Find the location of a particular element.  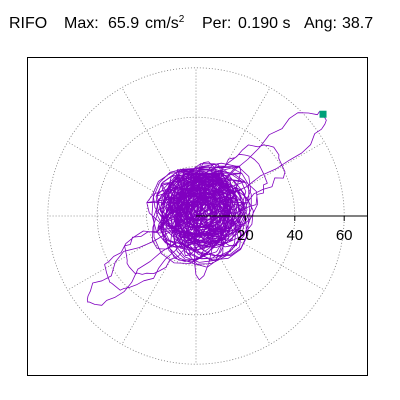

max-label: Max: is located at coordinates (81, 23).